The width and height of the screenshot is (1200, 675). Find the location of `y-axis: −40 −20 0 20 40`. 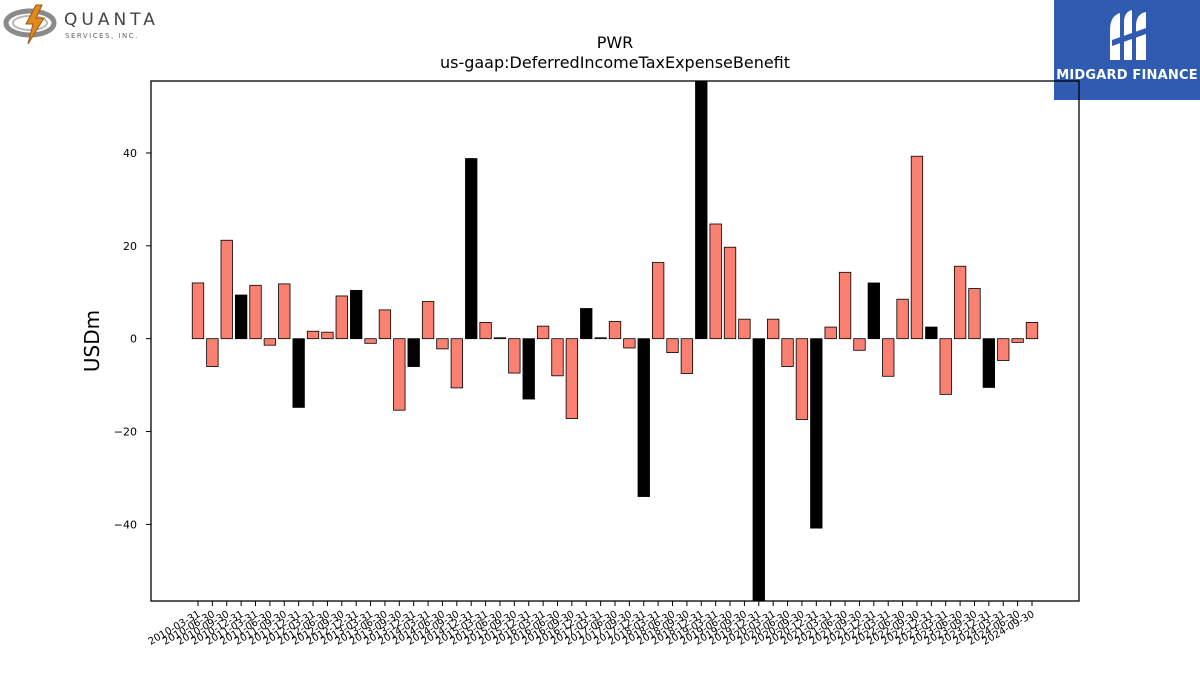

y-axis: −40 −20 0 20 40 is located at coordinates (132, 339).